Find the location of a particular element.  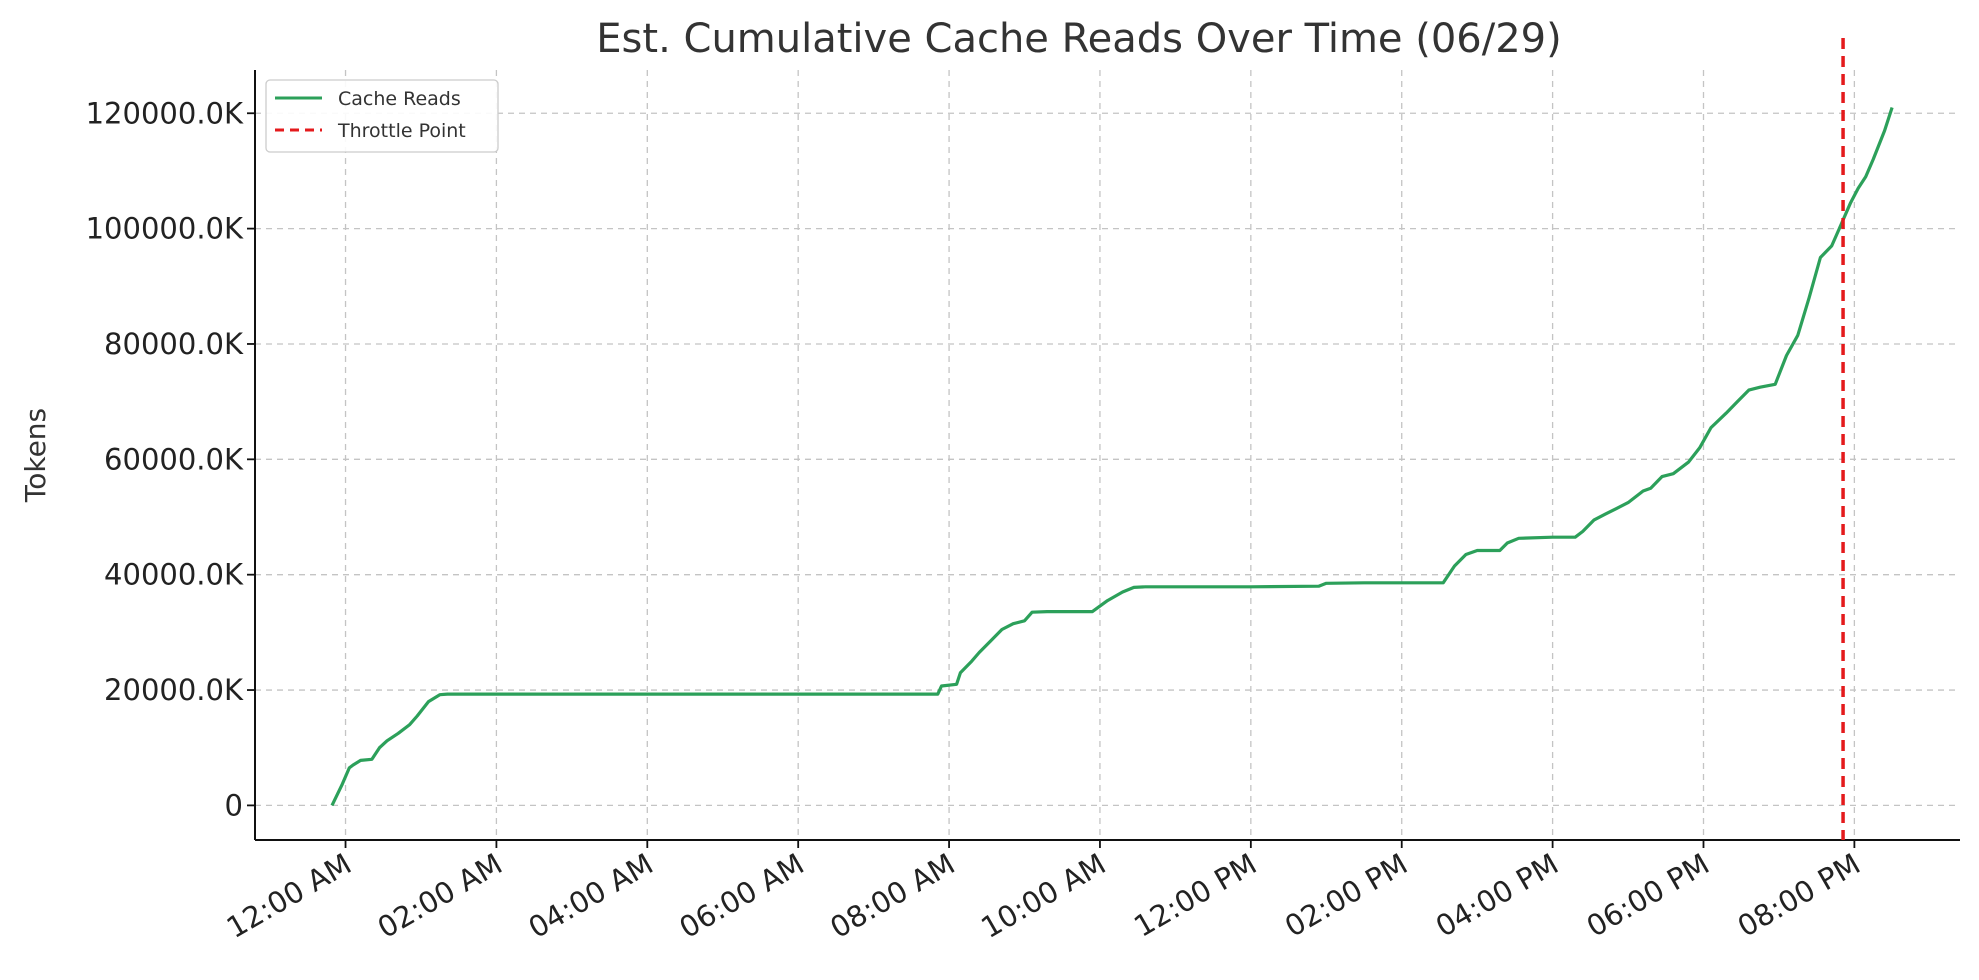

legend-label-cache-reads: Cache Reads is located at coordinates (399, 99).